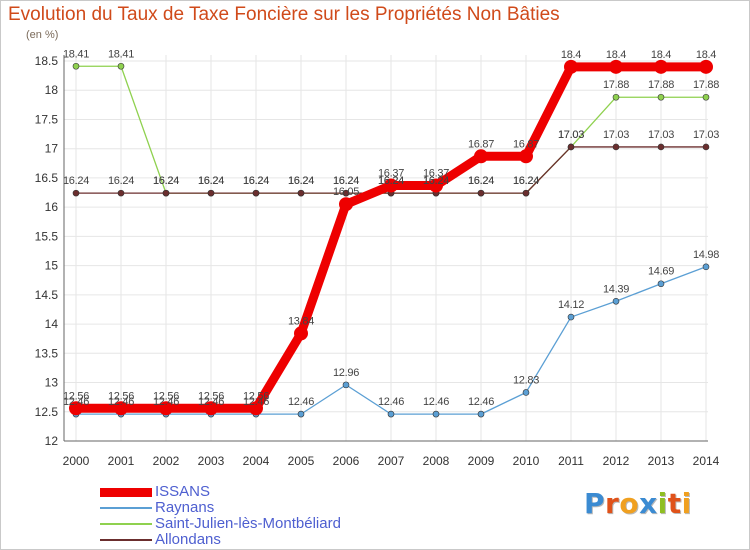  What do you see at coordinates (346, 373) in the screenshot?
I see `data-label-raynans: 12.96` at bounding box center [346, 373].